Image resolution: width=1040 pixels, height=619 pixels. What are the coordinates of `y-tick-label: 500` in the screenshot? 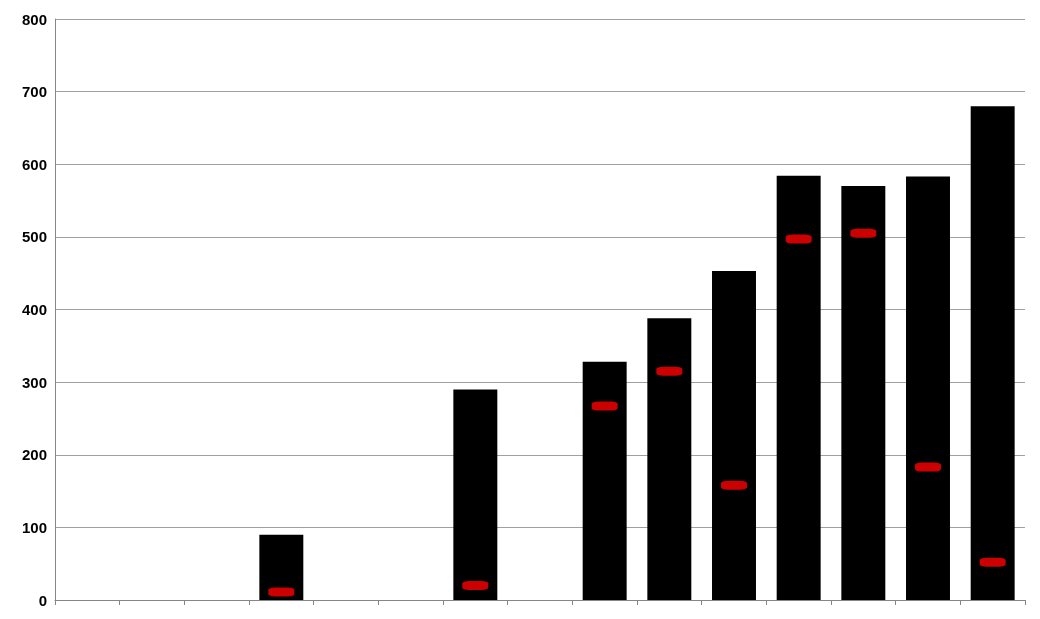 It's located at (34, 237).